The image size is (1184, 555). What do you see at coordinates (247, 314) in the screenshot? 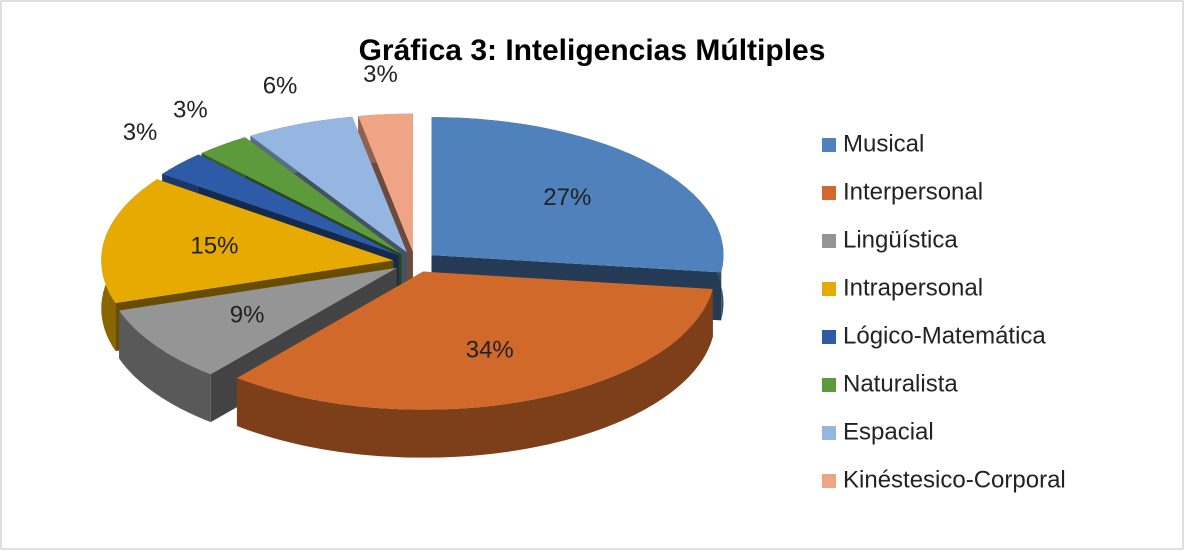
I see `data-label: 9%` at bounding box center [247, 314].